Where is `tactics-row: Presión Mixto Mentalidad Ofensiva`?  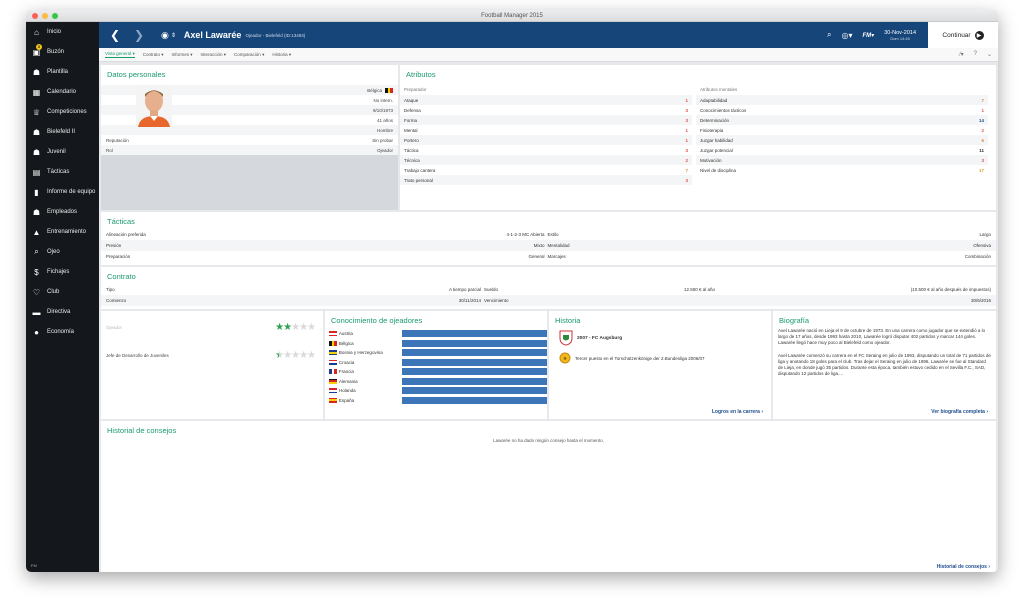 tactics-row: Presión Mixto Mentalidad Ofensiva is located at coordinates (548, 245).